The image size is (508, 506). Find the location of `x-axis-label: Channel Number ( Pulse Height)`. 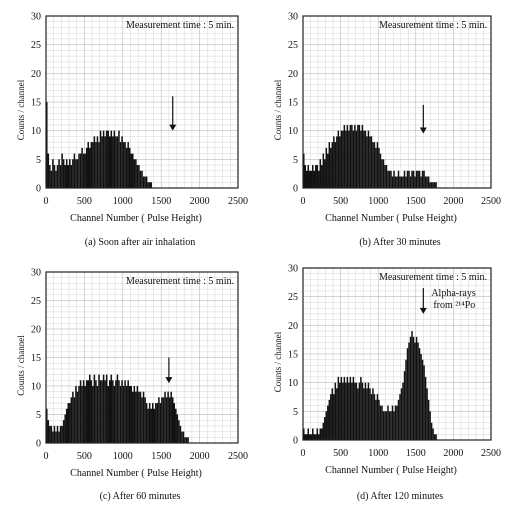

x-axis-label: Channel Number ( Pulse Height) is located at coordinates (136, 218).